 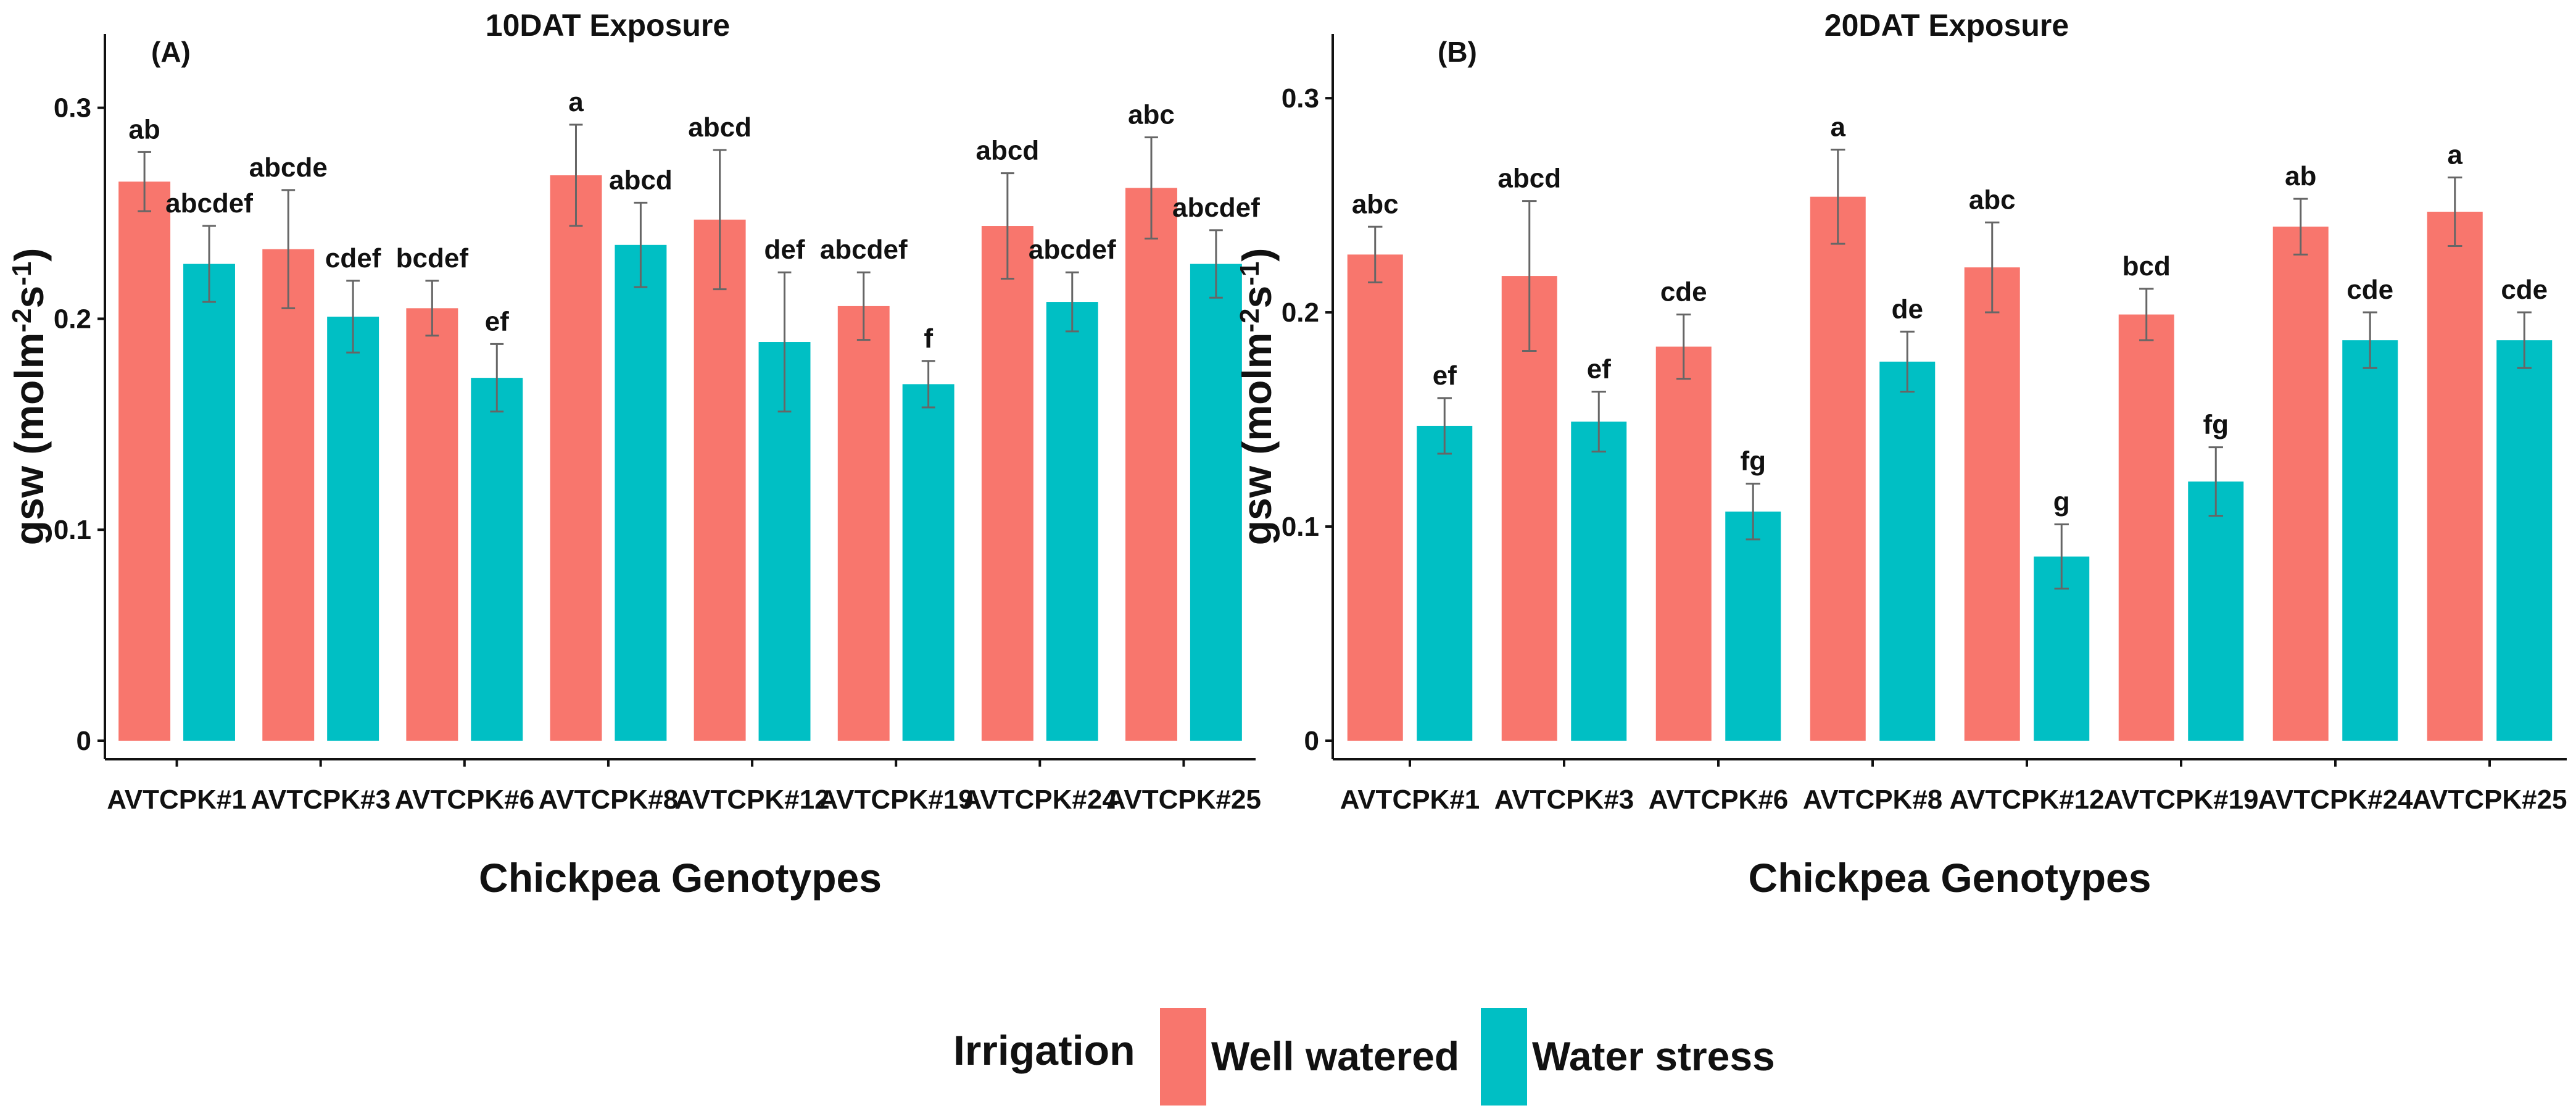 What do you see at coordinates (1908, 309) in the screenshot?
I see `significance-label: de` at bounding box center [1908, 309].